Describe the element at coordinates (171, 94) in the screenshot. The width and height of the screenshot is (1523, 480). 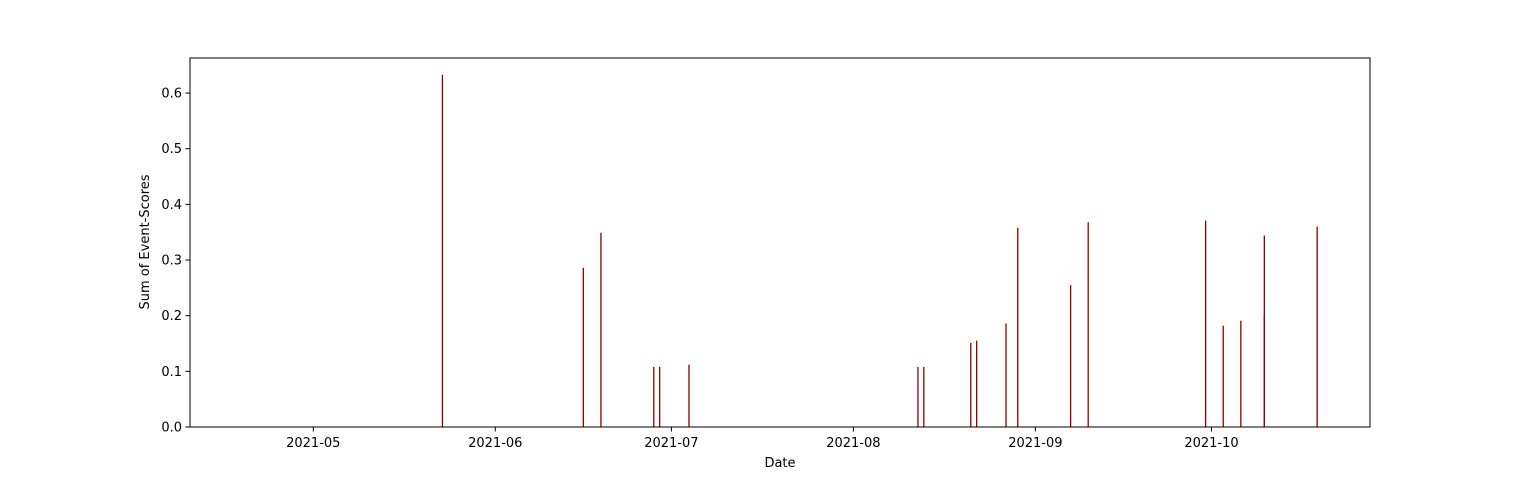
I see `y-tick-label: 0.6` at that location.